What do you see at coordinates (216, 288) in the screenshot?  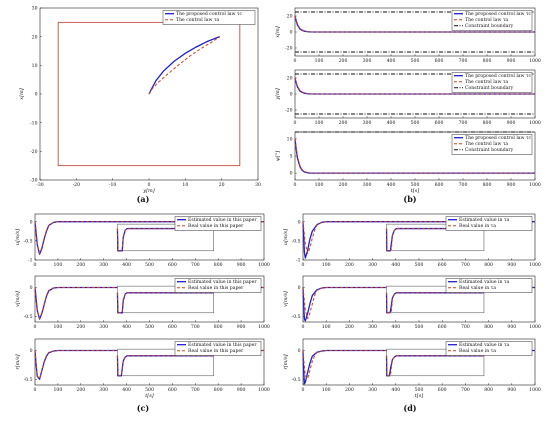 I see `legend-label: Real value in this paper` at bounding box center [216, 288].